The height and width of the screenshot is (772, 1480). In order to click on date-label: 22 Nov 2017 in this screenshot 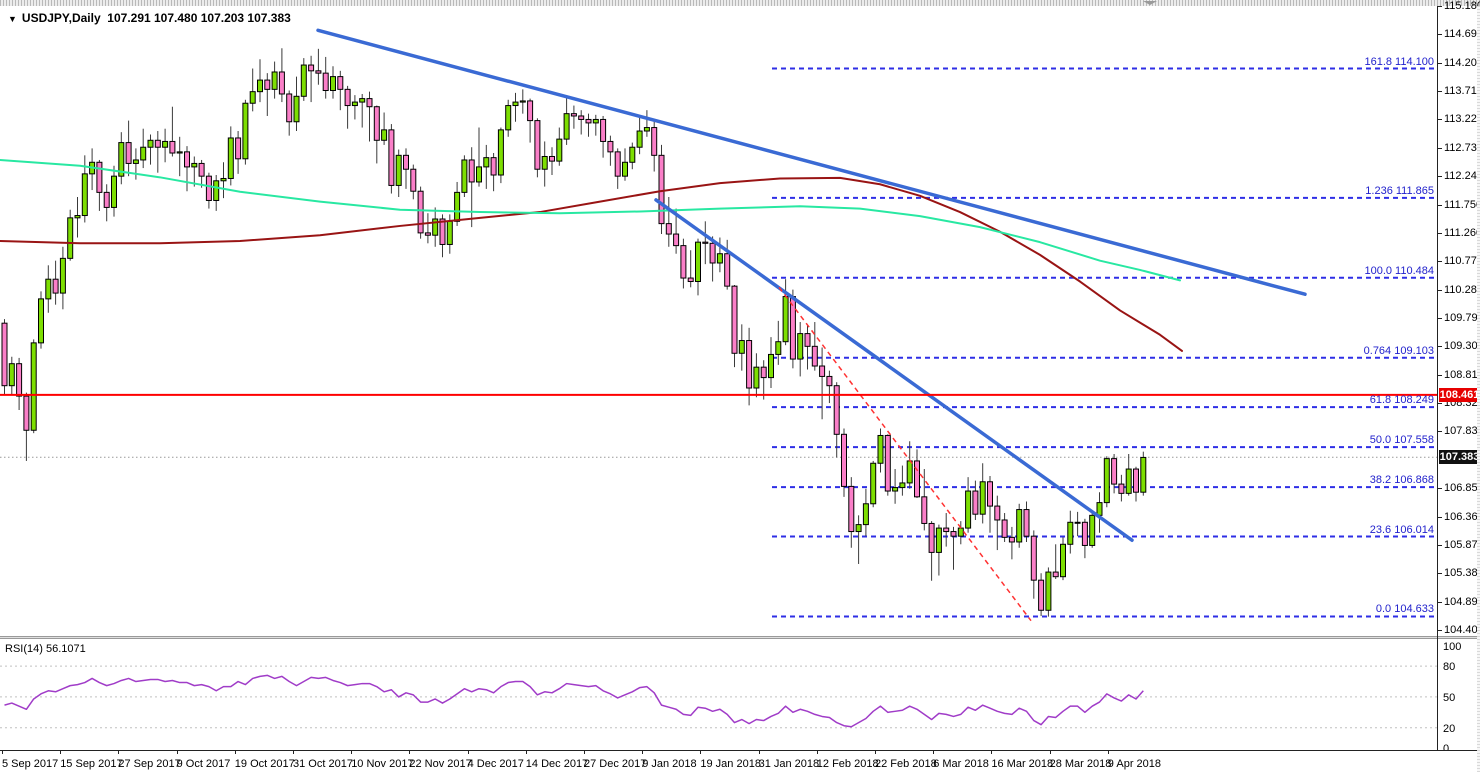, I will do `click(440, 764)`.